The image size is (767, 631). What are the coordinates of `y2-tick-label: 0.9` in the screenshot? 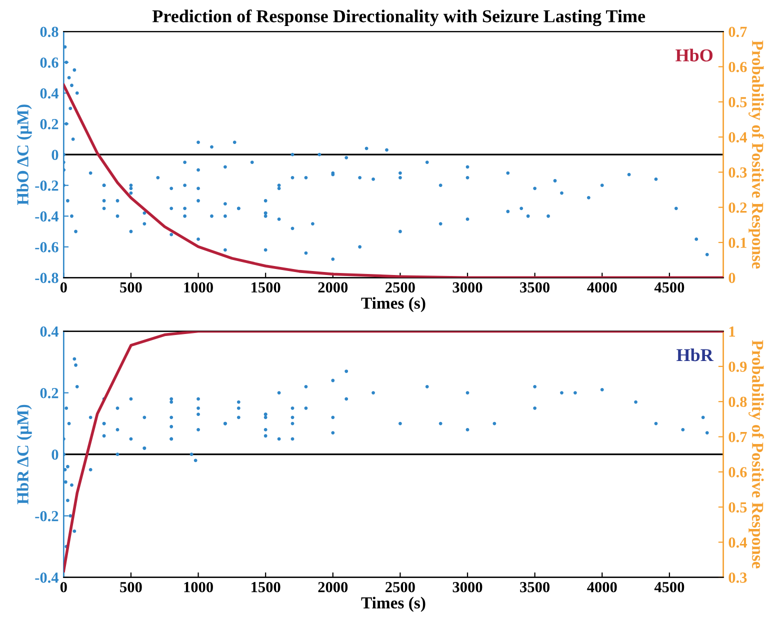 It's located at (737, 367).